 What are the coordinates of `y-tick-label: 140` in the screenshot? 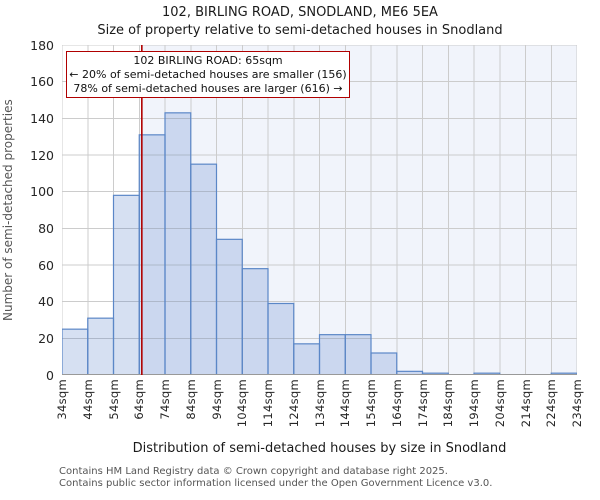 It's located at (42, 118).